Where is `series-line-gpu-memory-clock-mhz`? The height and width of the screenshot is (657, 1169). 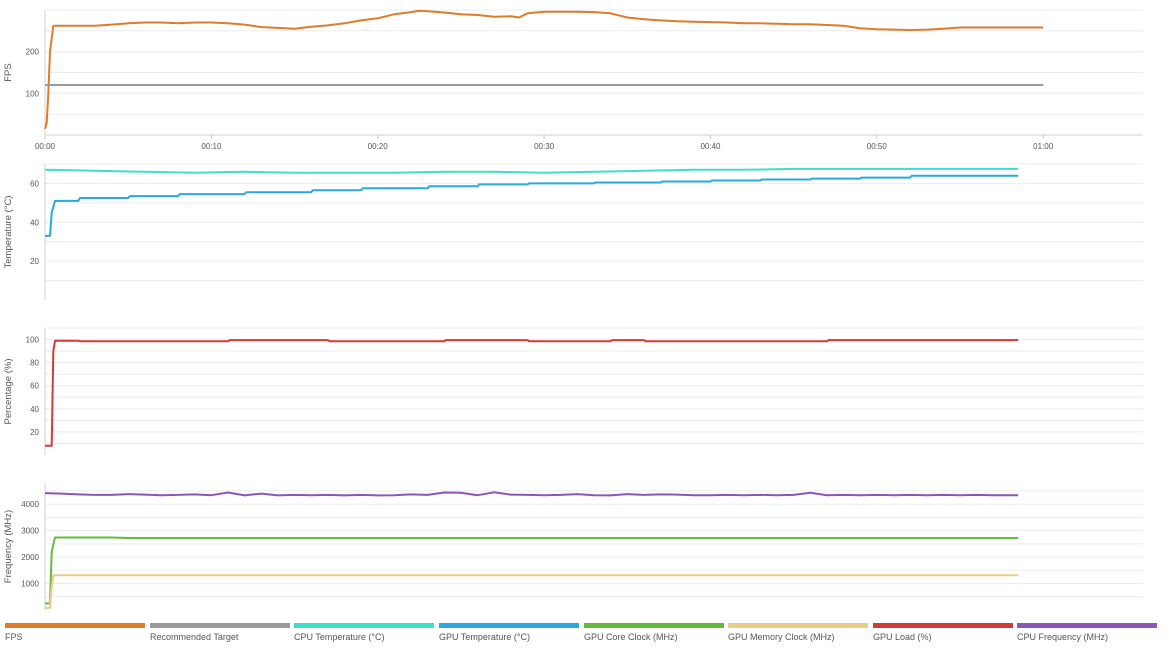
series-line-gpu-memory-clock-mhz is located at coordinates (532, 591).